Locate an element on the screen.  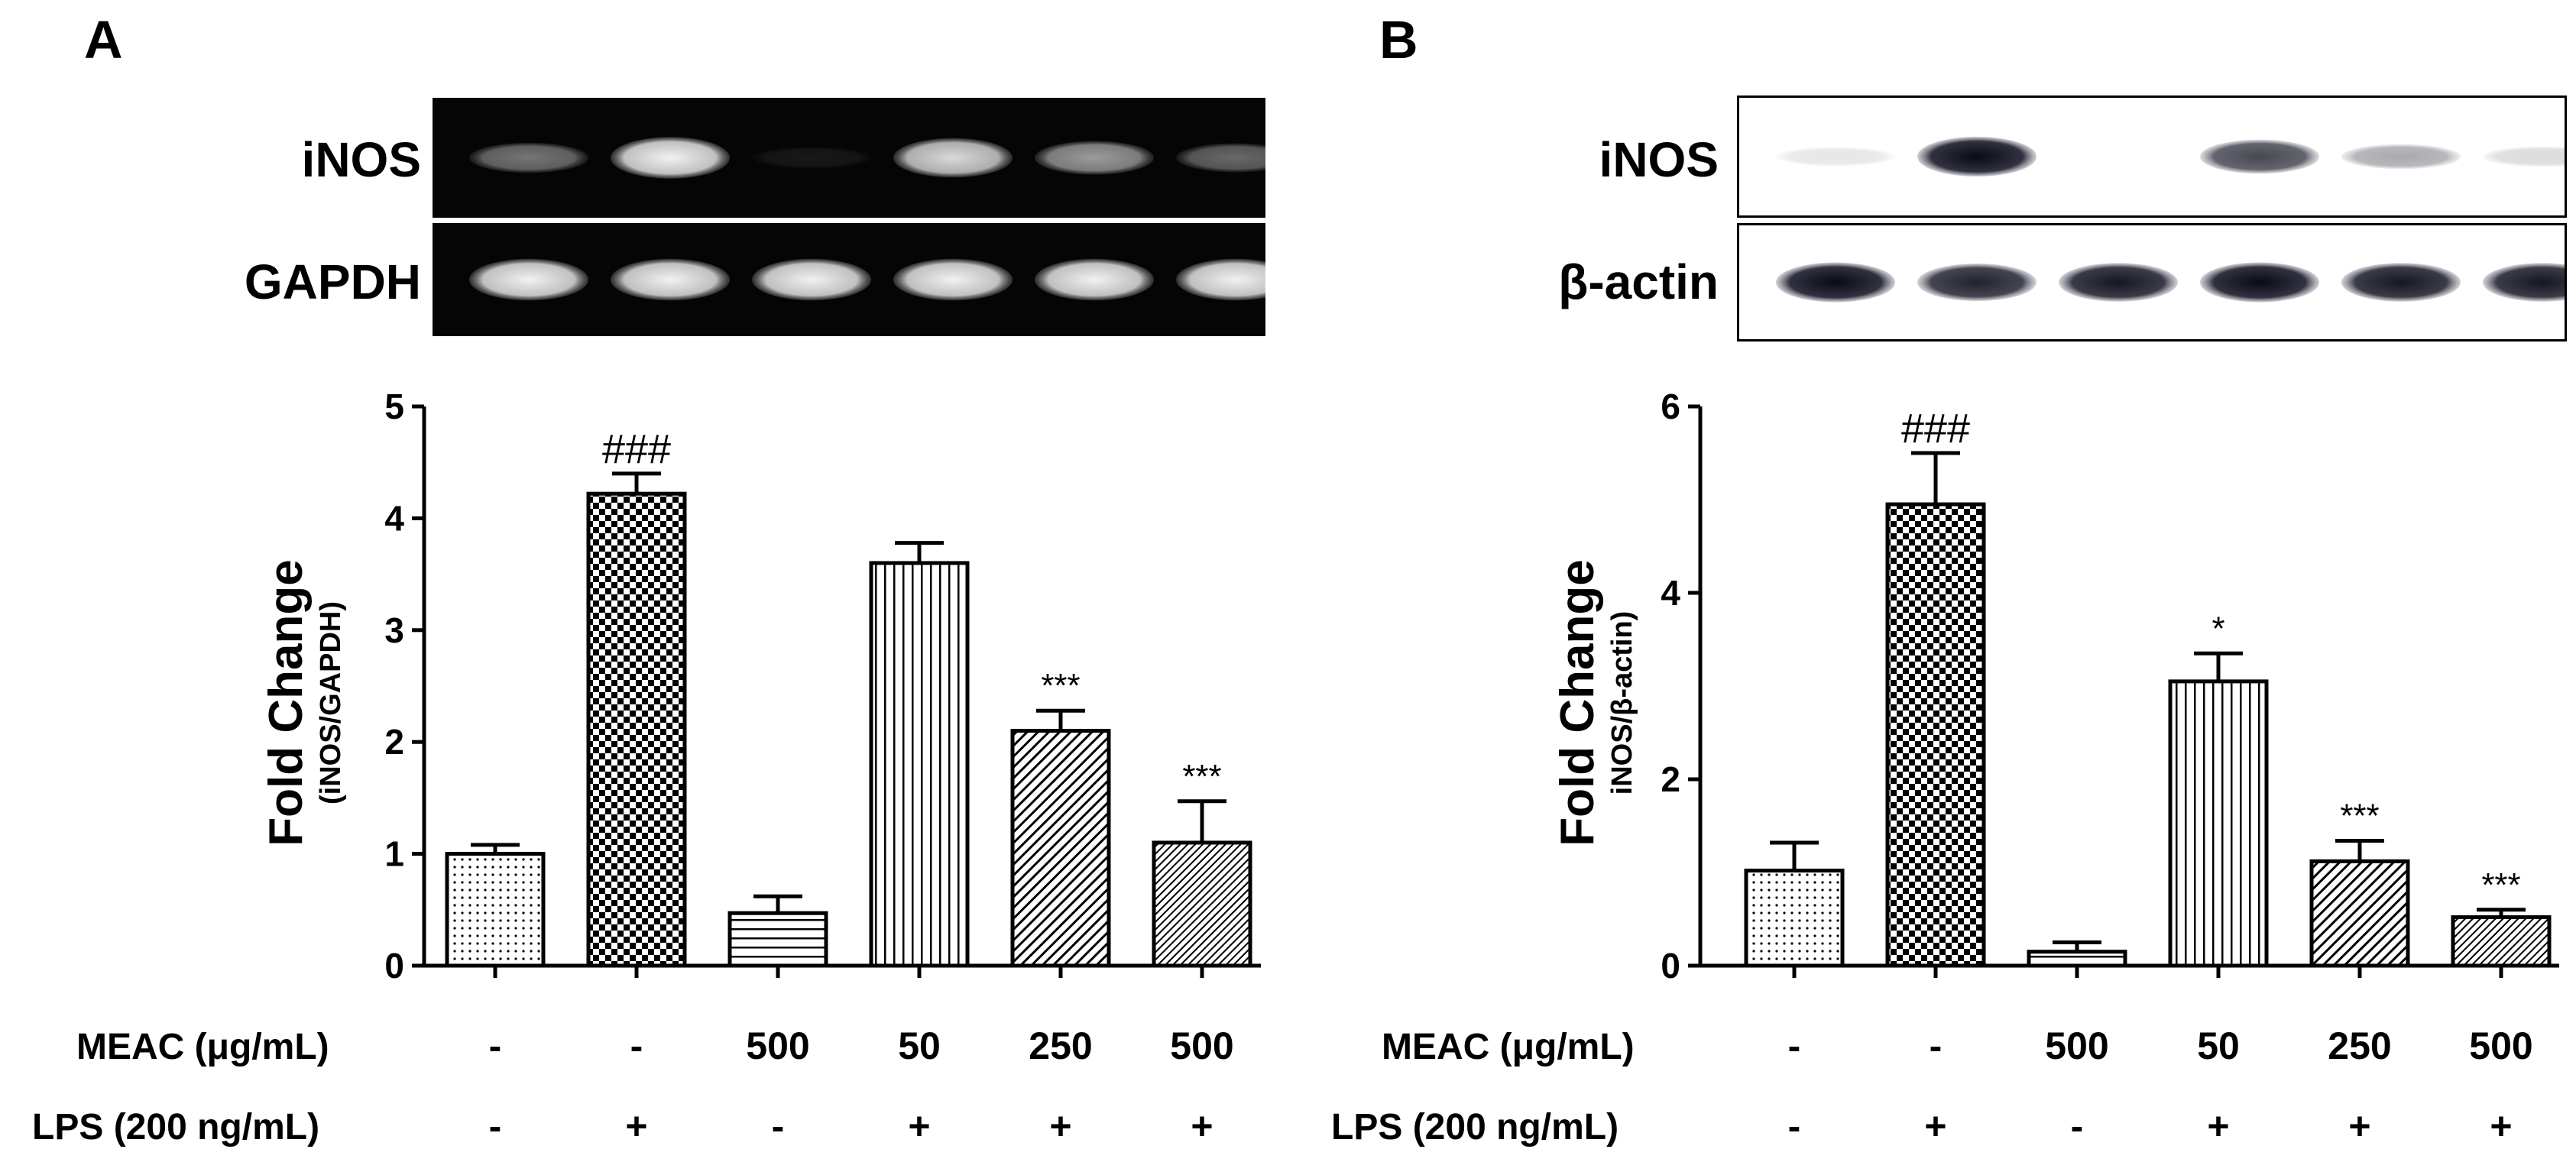
lps-value-a-3: - is located at coordinates (778, 1126).